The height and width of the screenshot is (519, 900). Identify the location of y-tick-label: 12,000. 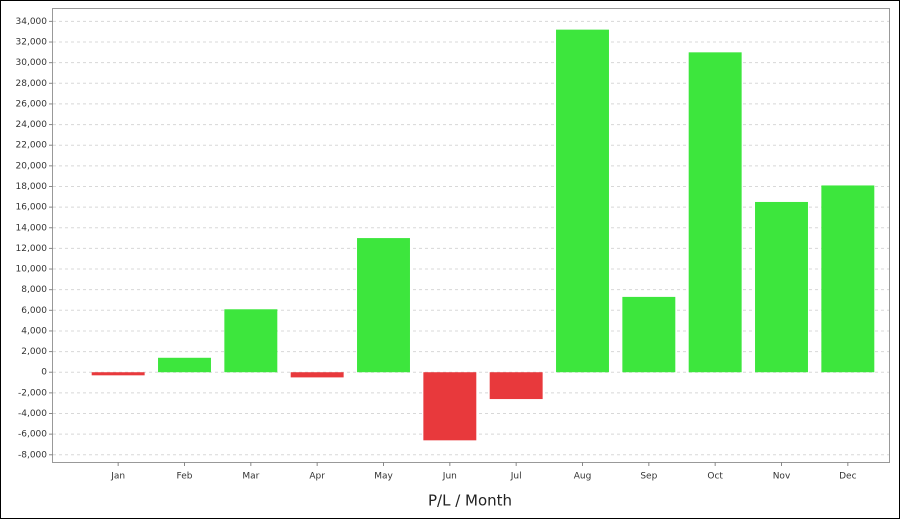
(32, 249).